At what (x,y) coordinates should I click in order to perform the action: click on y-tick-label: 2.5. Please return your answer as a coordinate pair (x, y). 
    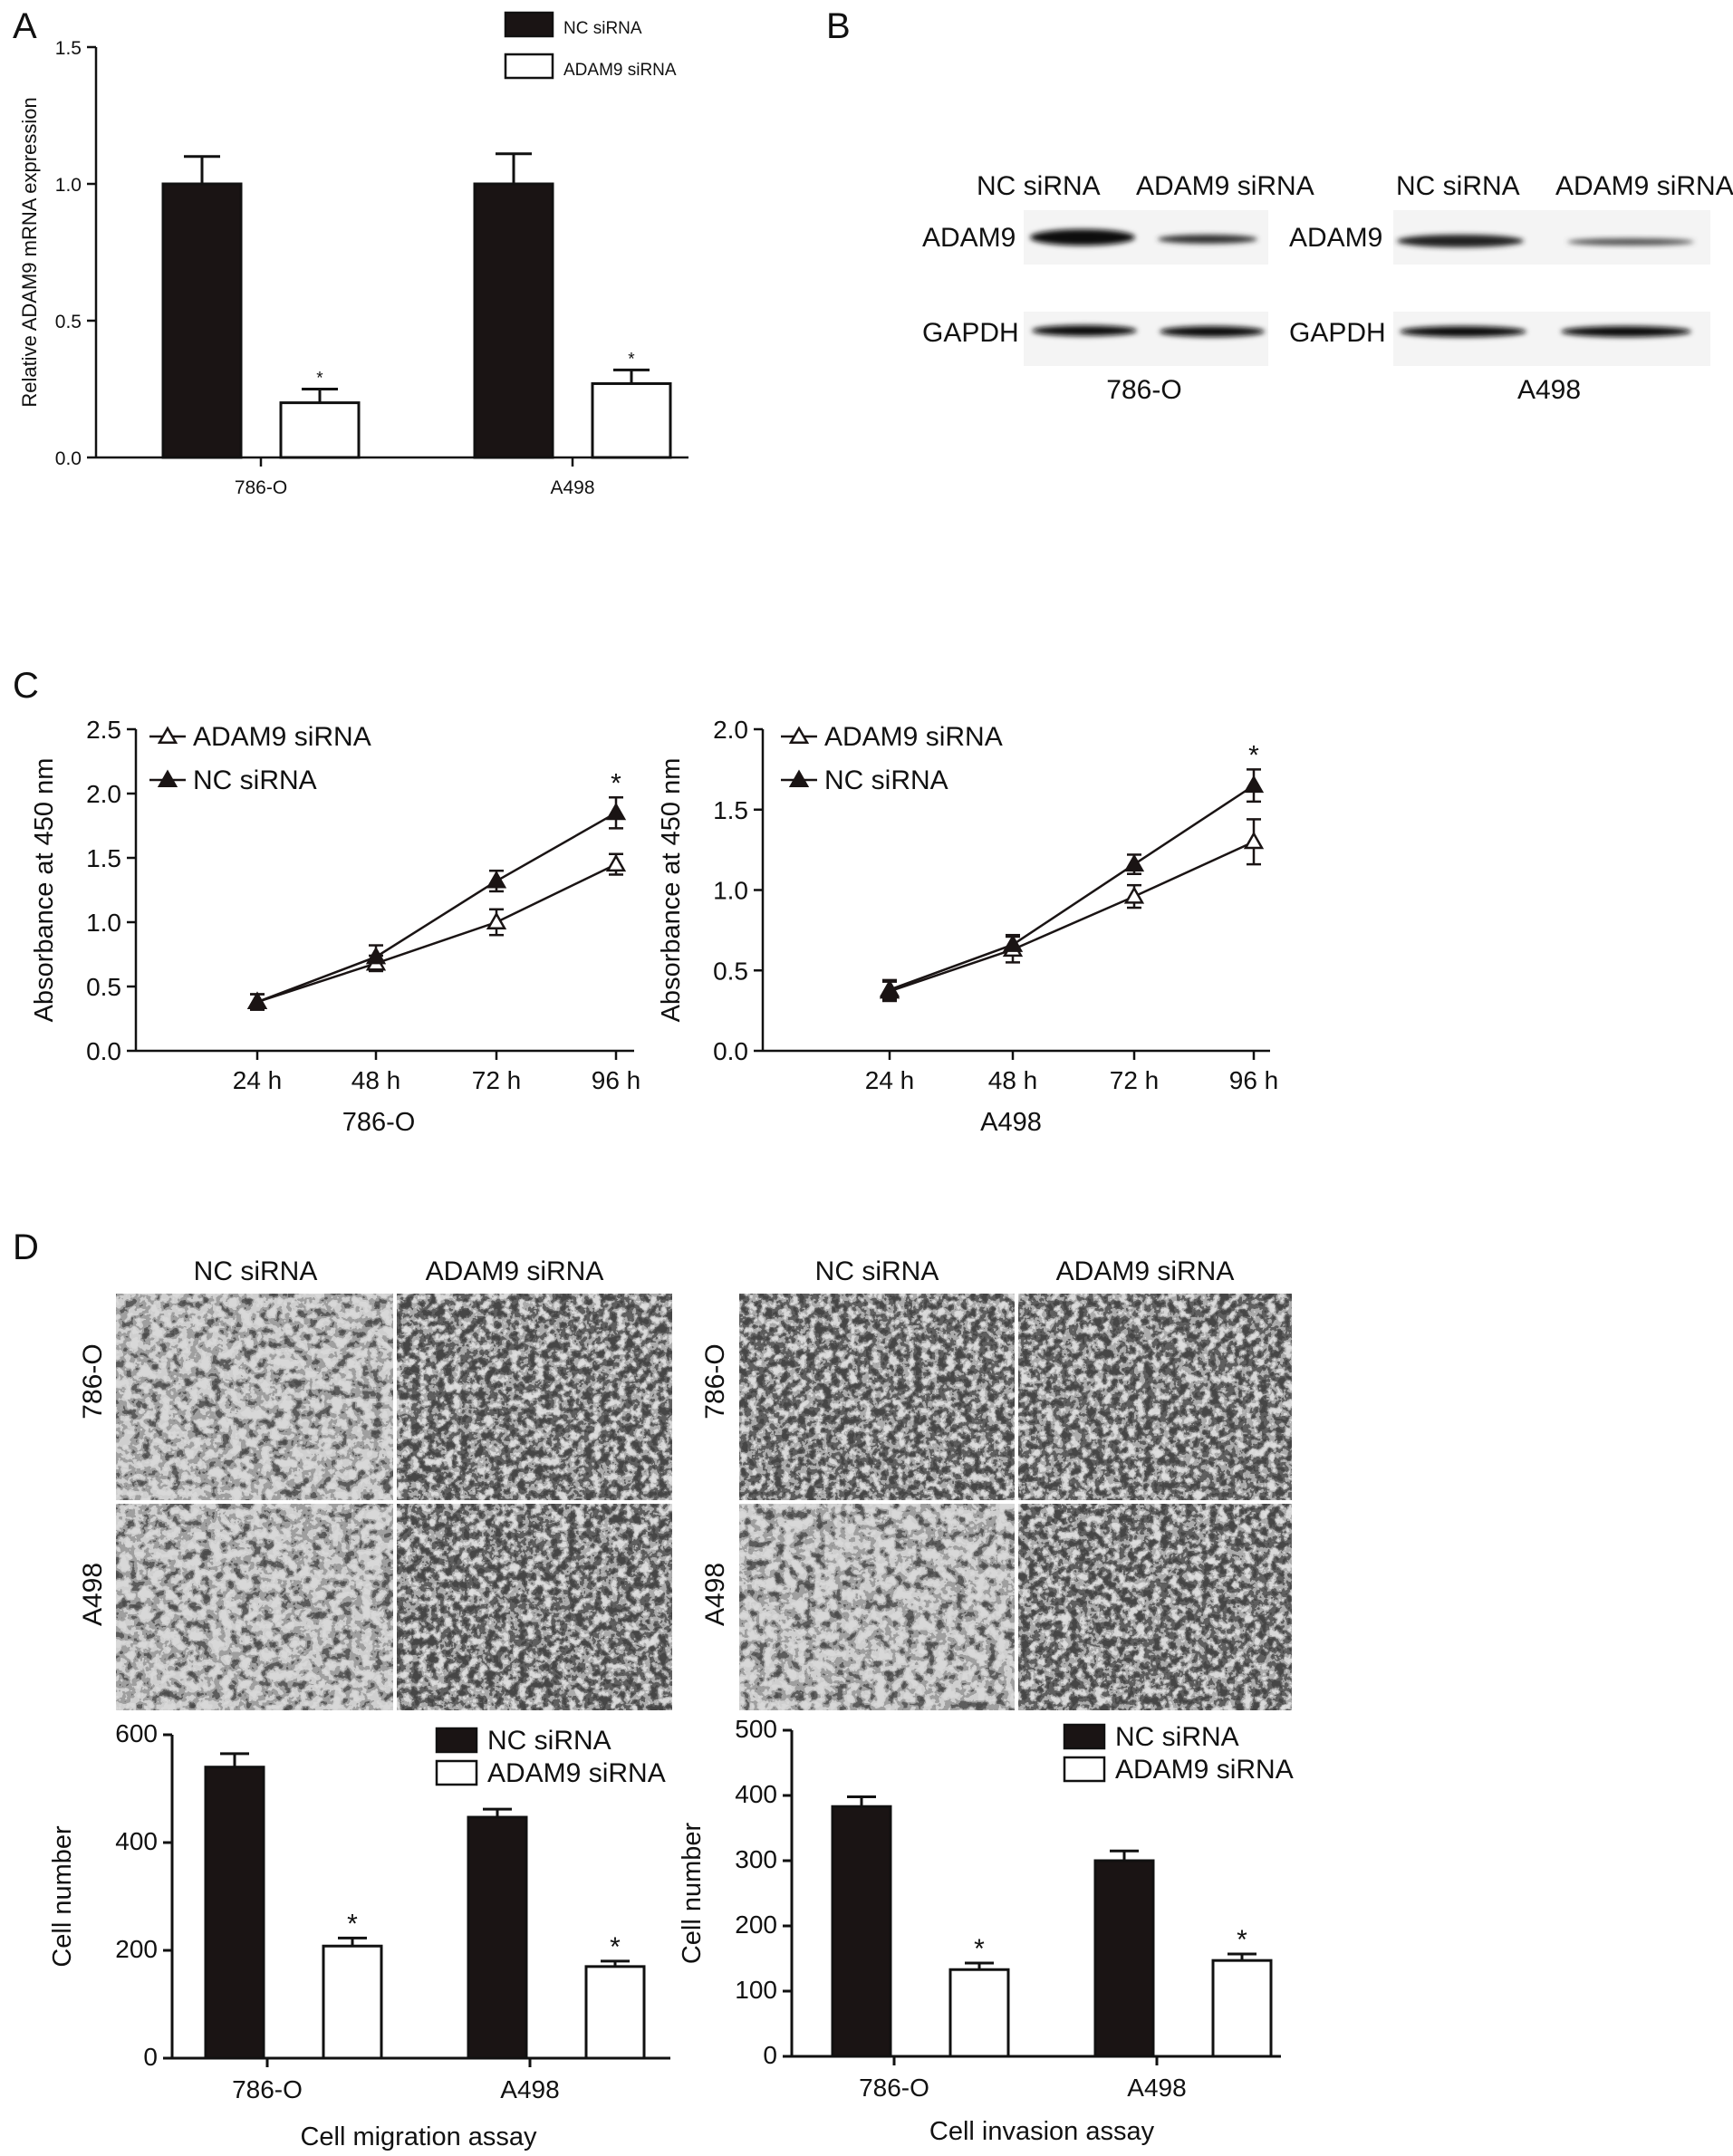
    Looking at the image, I should click on (103, 730).